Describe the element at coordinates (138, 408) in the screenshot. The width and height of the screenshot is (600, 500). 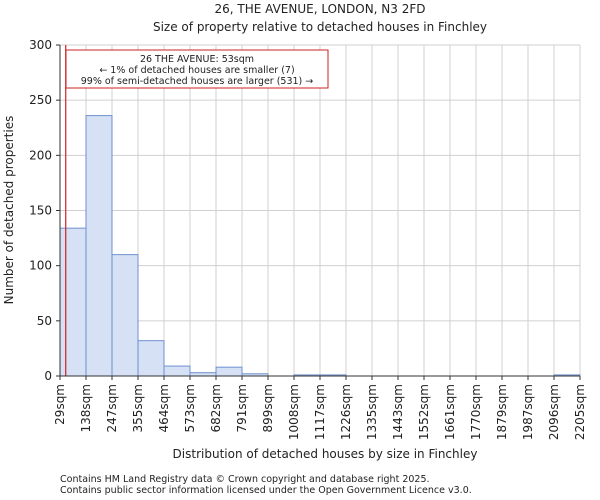
I see `x-tick-label: 355sqm` at that location.